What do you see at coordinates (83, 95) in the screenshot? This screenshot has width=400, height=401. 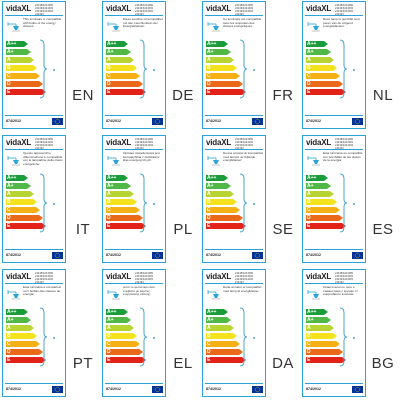 I see `language-code: EN` at bounding box center [83, 95].